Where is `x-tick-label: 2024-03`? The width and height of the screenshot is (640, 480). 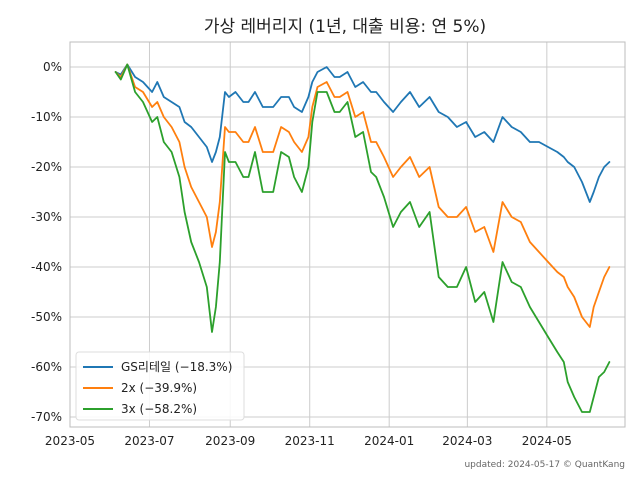
x-tick-label: 2024-03 is located at coordinates (467, 441).